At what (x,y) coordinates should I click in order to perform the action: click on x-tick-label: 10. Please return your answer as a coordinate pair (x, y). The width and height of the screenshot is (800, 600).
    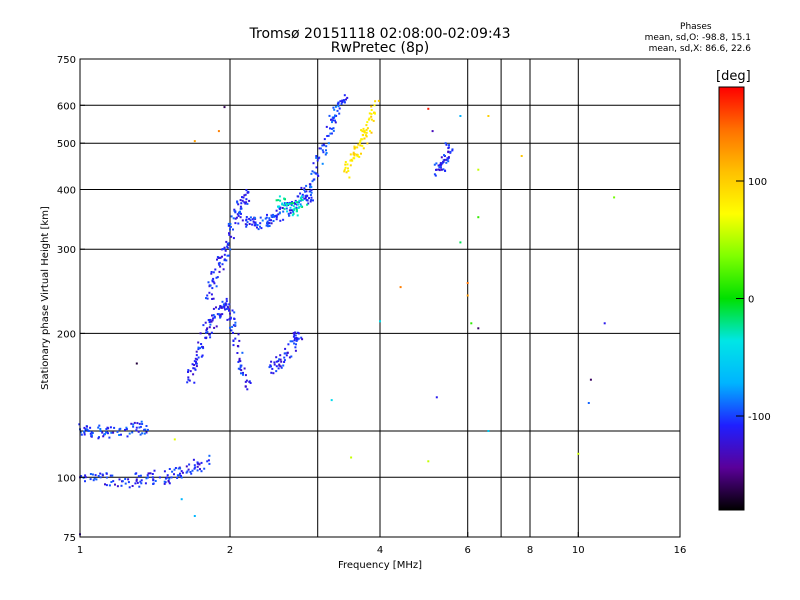
    Looking at the image, I should click on (578, 550).